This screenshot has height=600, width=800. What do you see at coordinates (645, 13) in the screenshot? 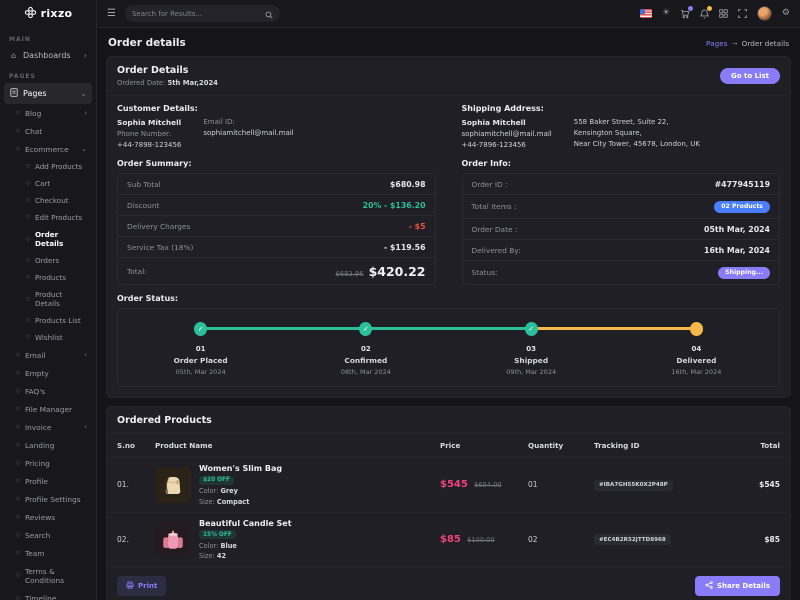
I see `language-flag-icon` at bounding box center [645, 13].